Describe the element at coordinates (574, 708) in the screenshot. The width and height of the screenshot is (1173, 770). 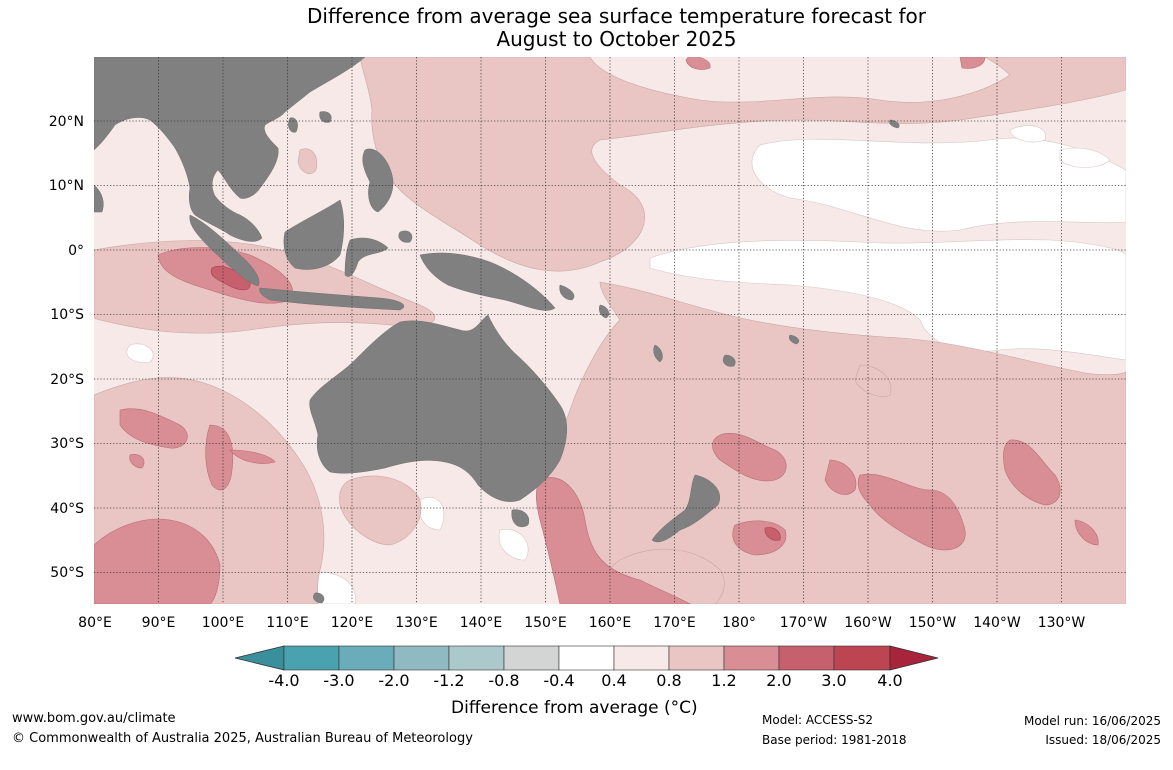
I see `colorbar-title: Difference from average (°C)` at that location.